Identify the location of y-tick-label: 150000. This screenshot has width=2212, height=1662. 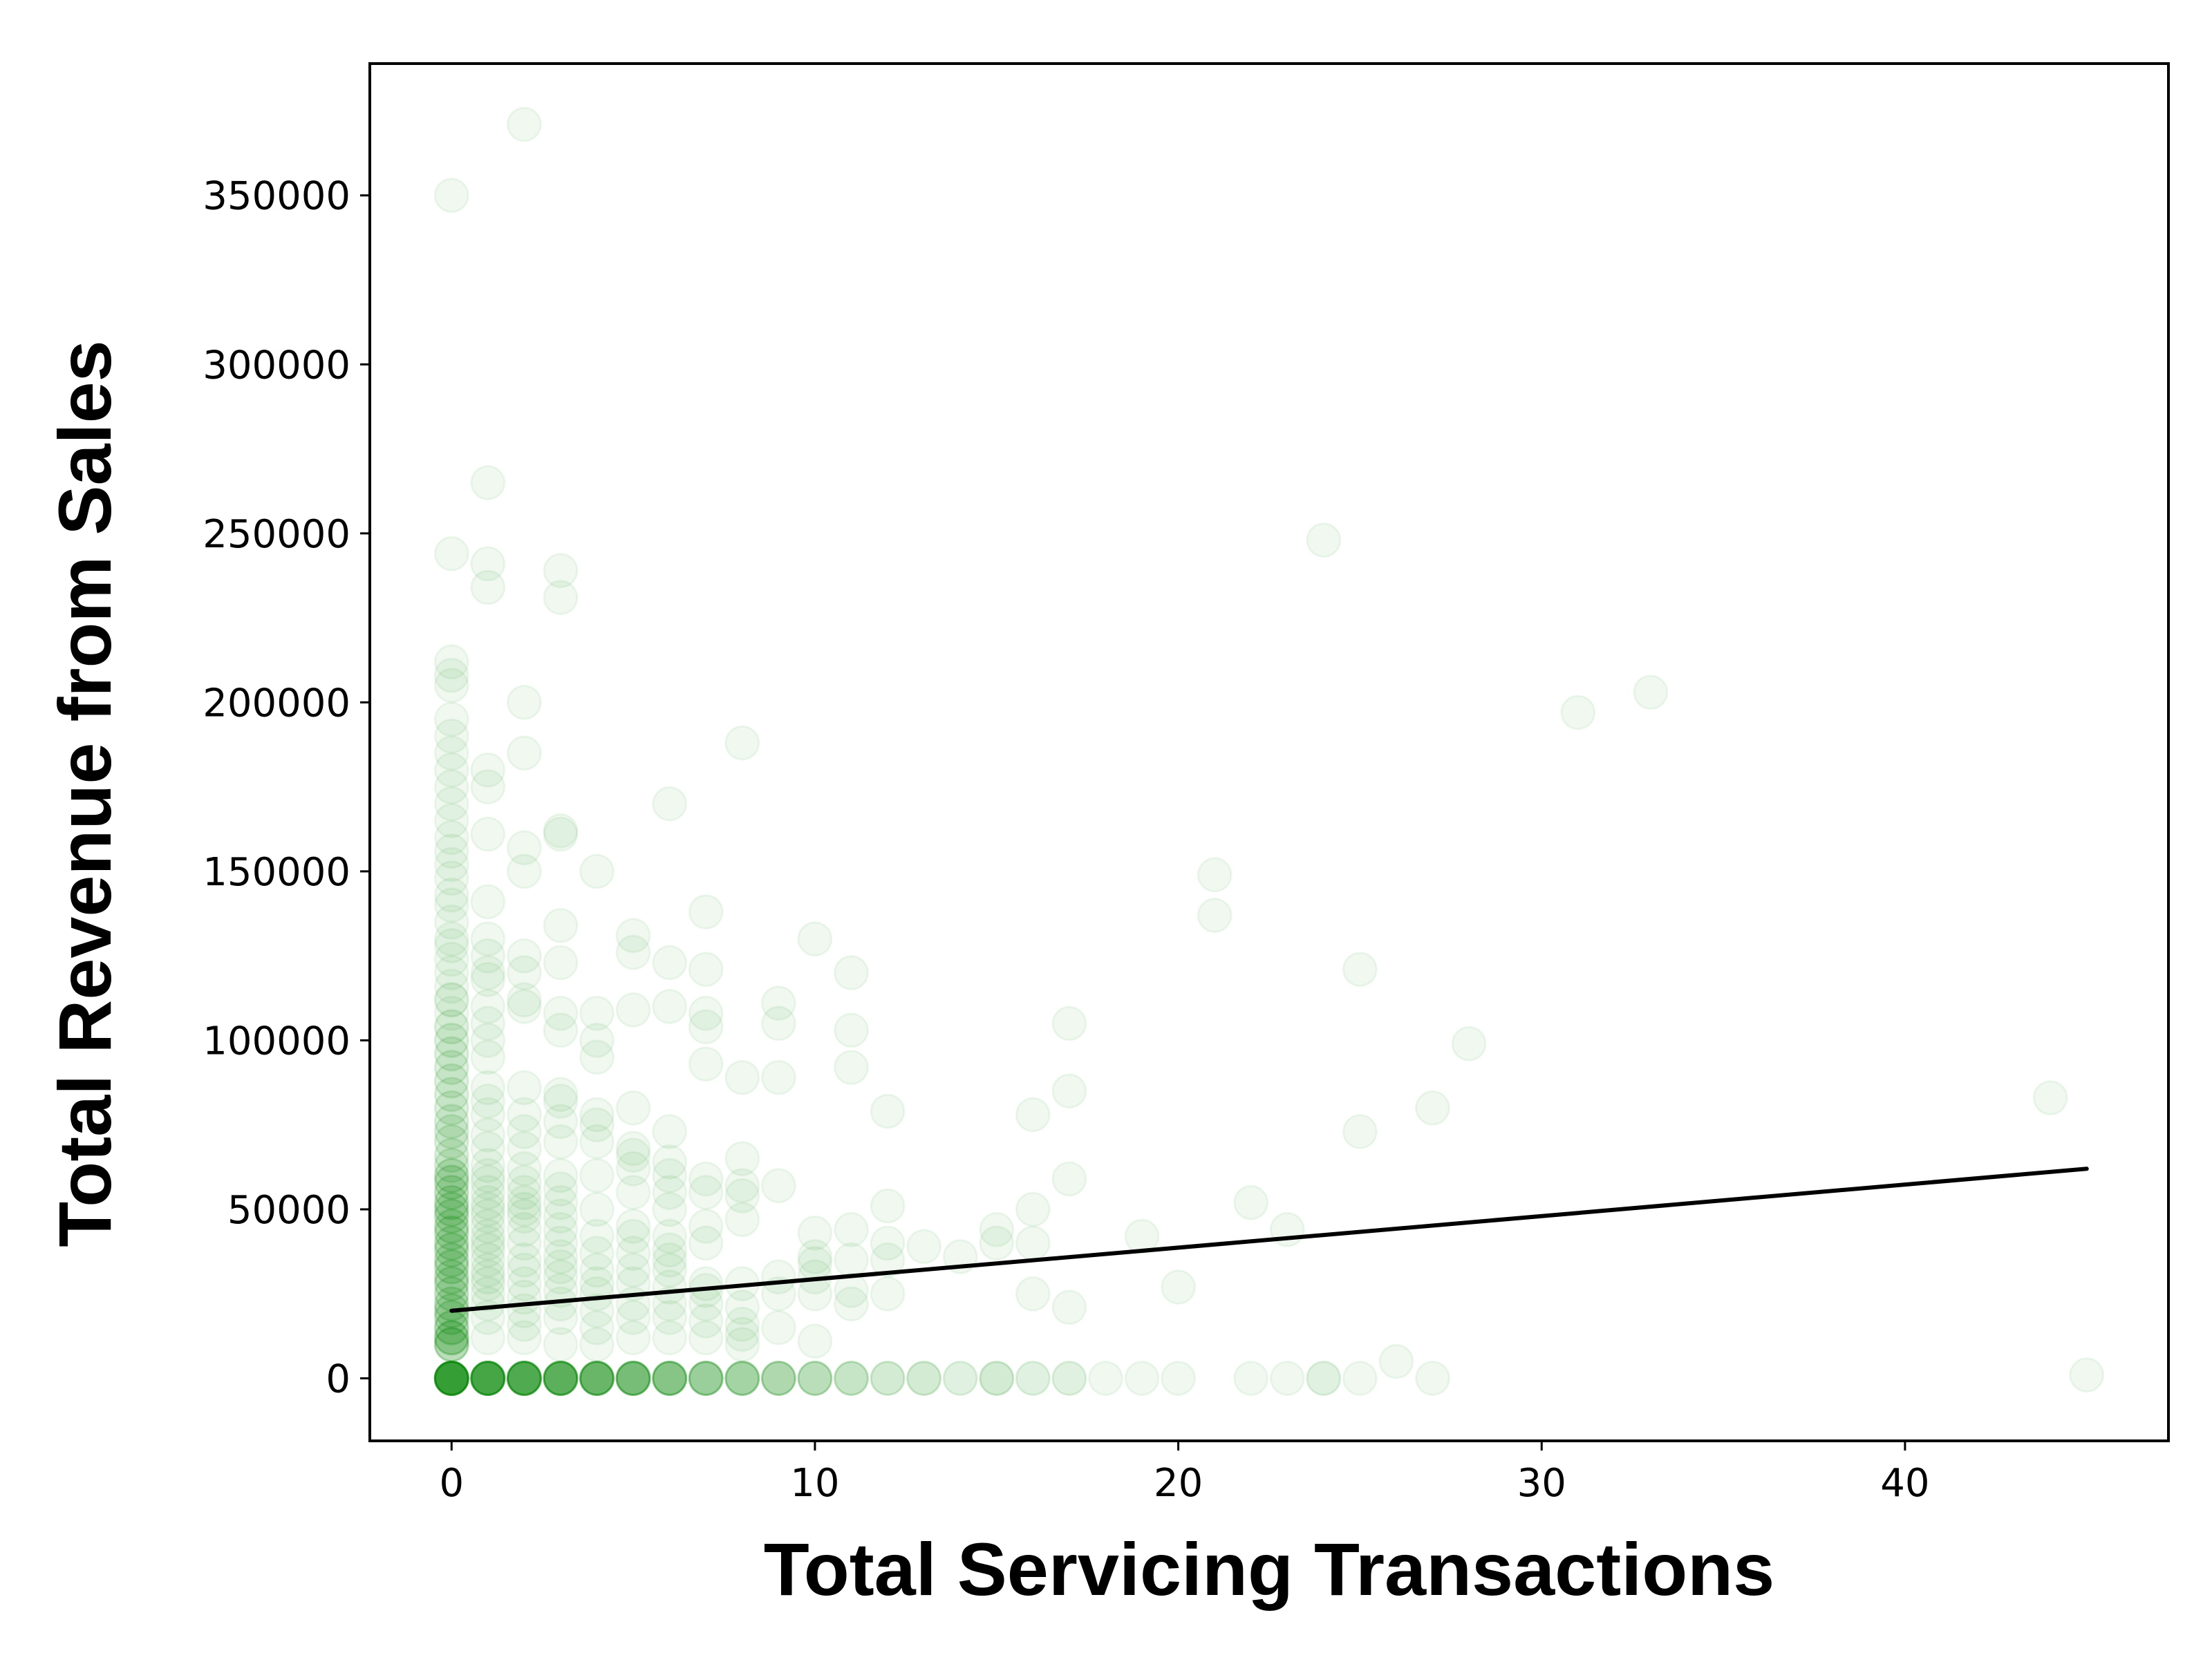
(276, 873).